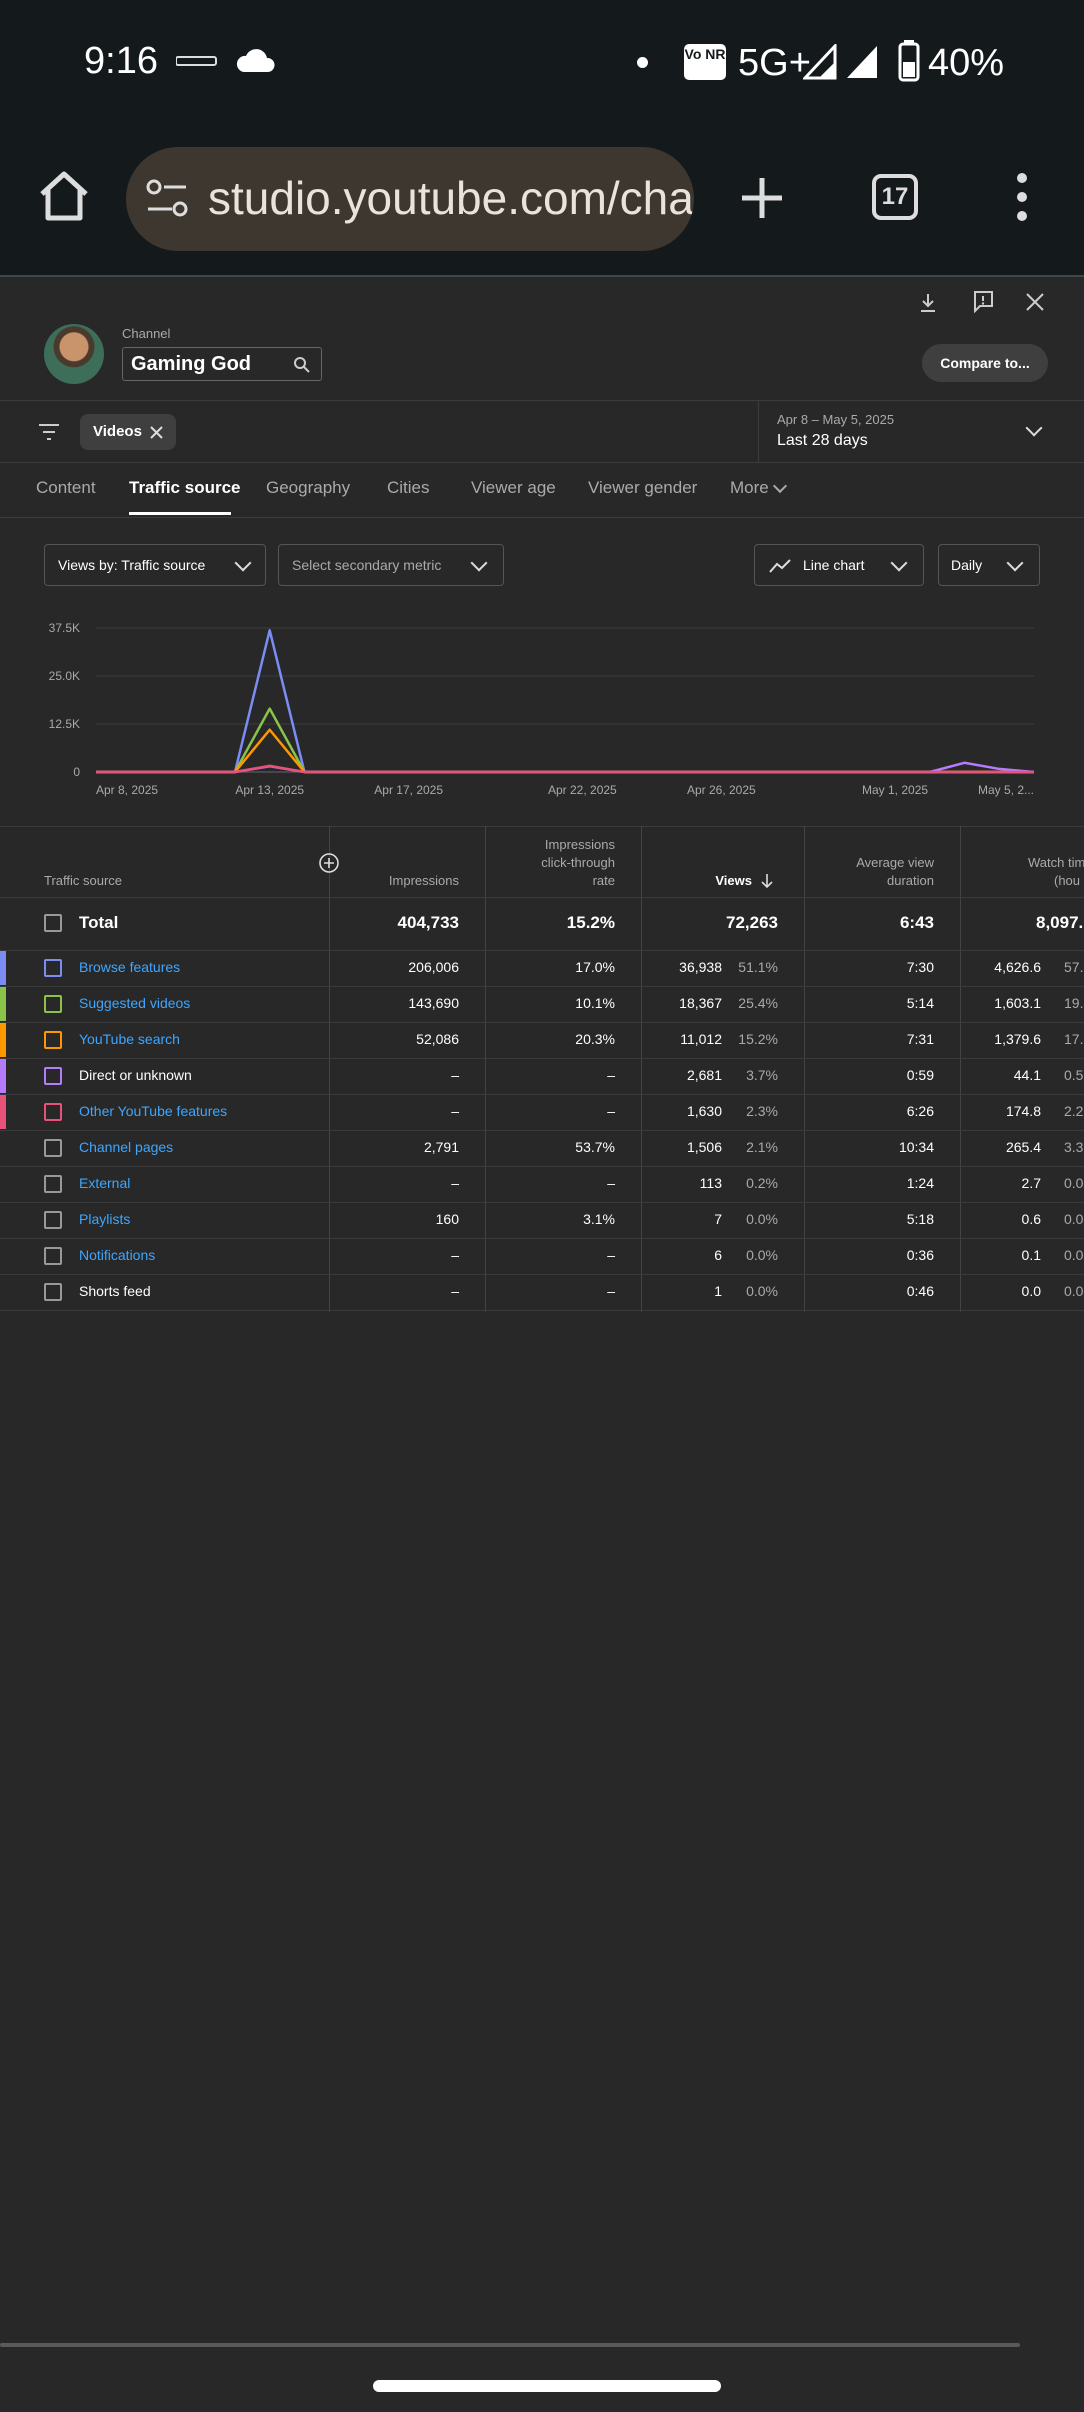 The image size is (1084, 2412). I want to click on remove-chip-icon, so click(156, 432).